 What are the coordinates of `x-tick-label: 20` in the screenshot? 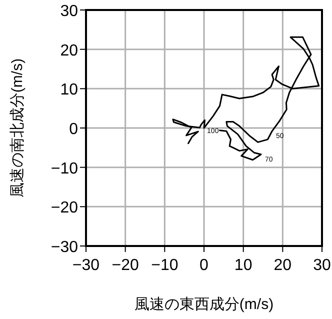 It's located at (283, 265).